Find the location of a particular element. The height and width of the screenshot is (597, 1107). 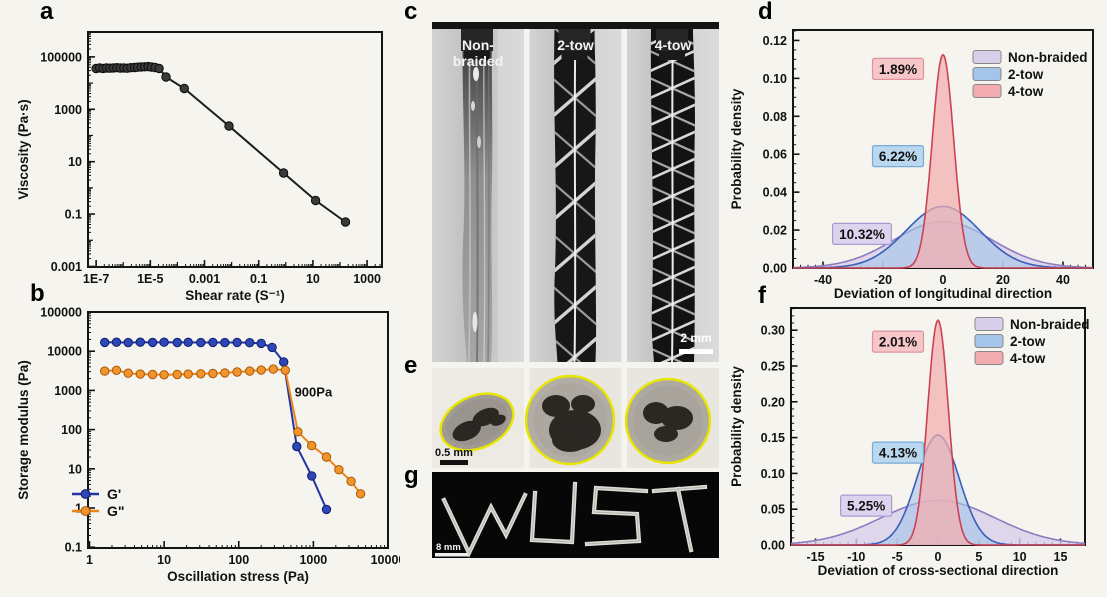

svg-text: 0 is located at coordinates (943, 280).